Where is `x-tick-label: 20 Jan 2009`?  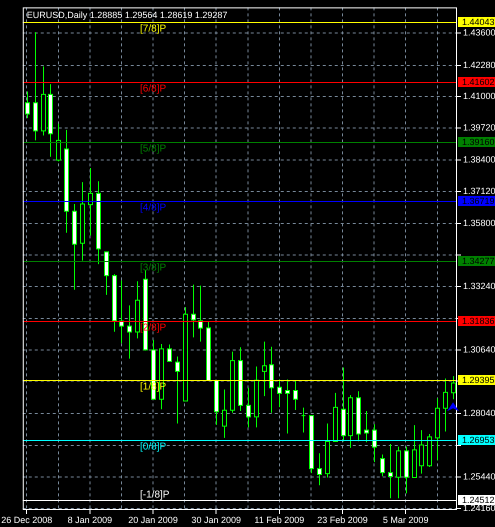 x-tick-label: 20 Jan 2009 is located at coordinates (153, 519).